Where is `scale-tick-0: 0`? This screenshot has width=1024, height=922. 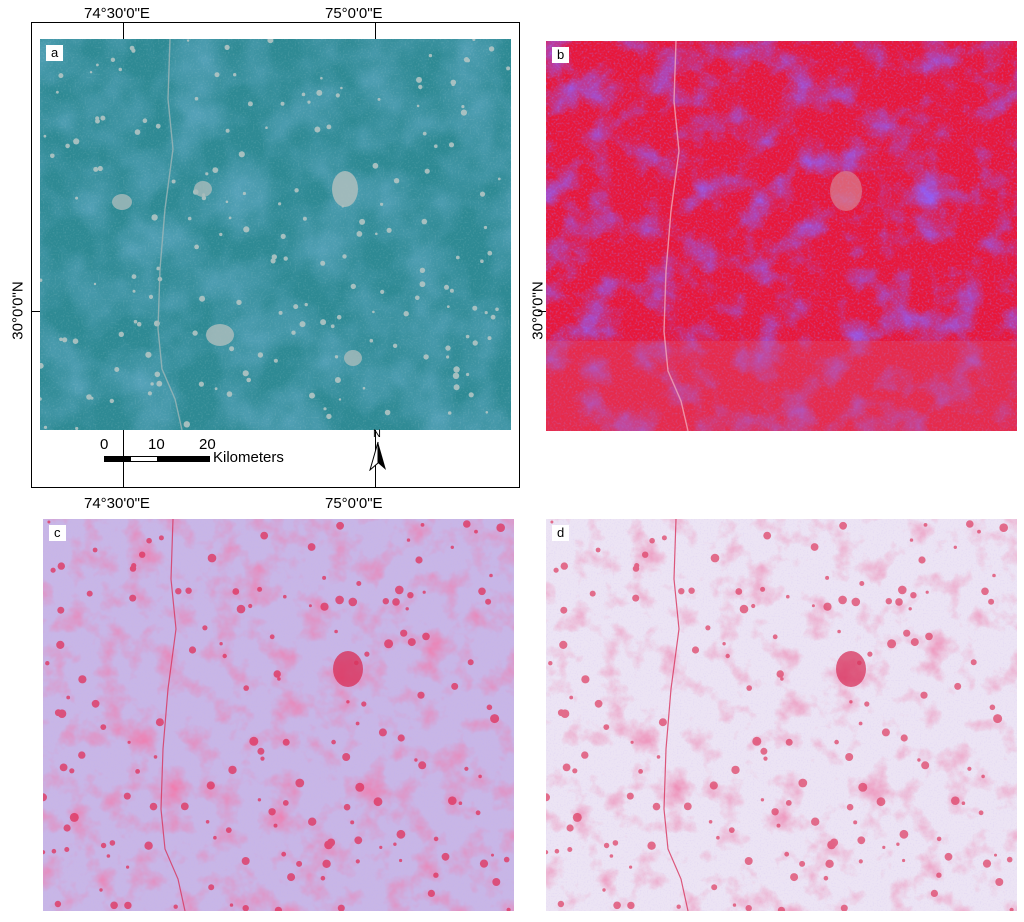
scale-tick-0: 0 is located at coordinates (104, 444).